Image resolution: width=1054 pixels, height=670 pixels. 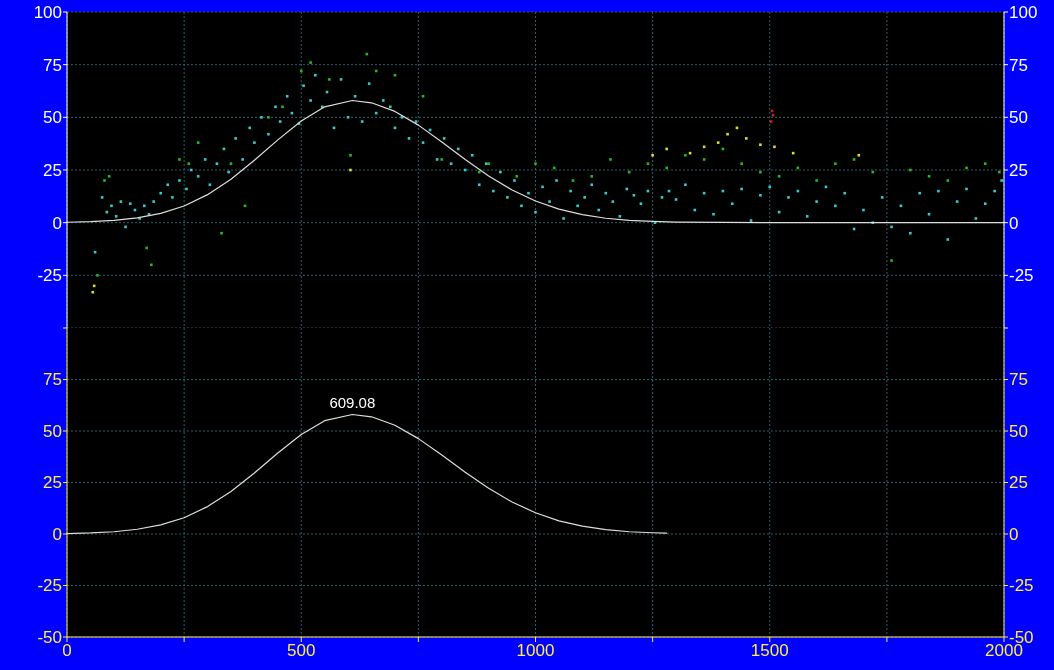 I want to click on y-tick-label: -50, so click(x=49, y=637).